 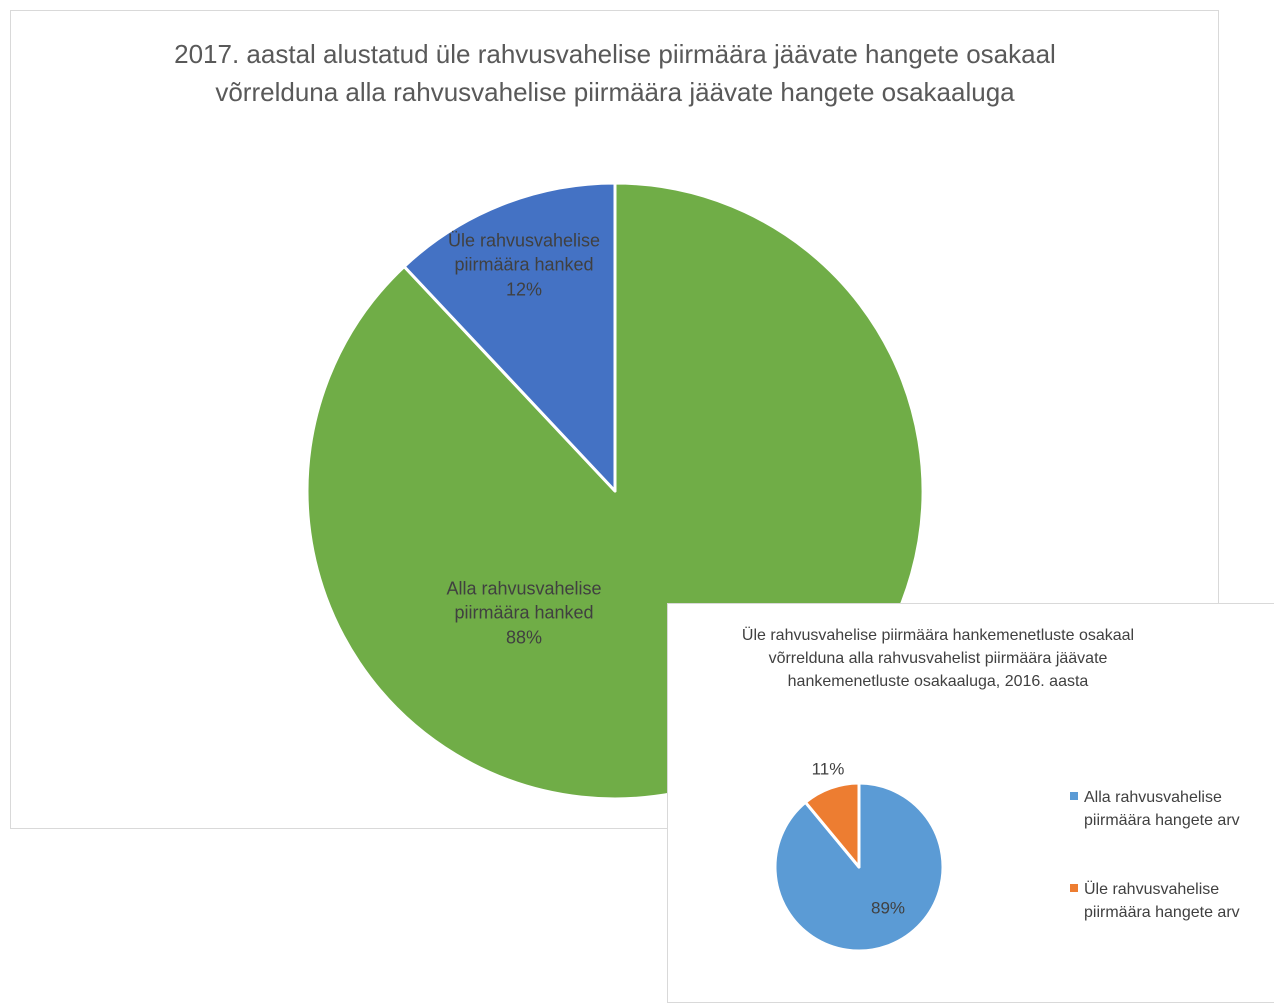 I want to click on data-label-value: 11%, so click(x=828, y=769).